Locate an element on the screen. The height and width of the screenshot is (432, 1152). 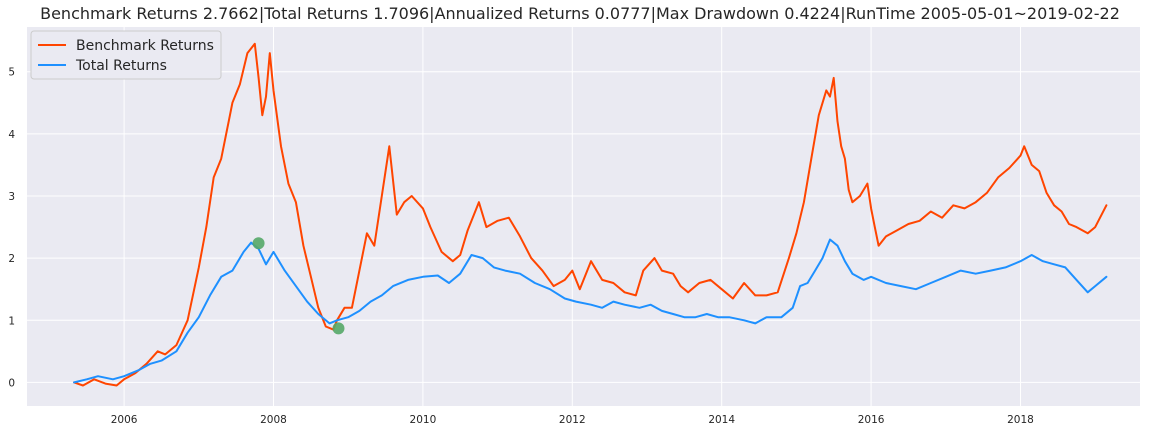
x-tick-label: 2018 is located at coordinates (1020, 420).